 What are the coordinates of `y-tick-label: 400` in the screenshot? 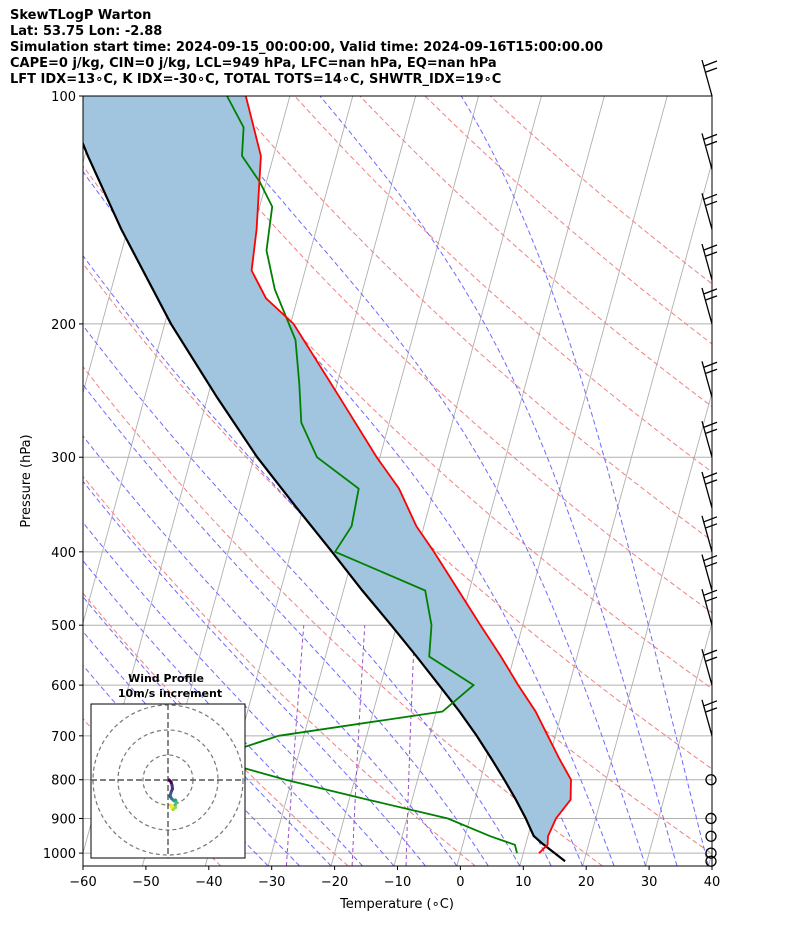 It's located at (63, 553).